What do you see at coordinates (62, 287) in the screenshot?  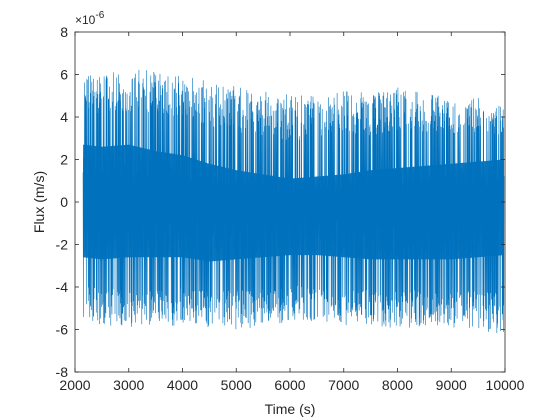 I see `y-tick-label: -4` at bounding box center [62, 287].